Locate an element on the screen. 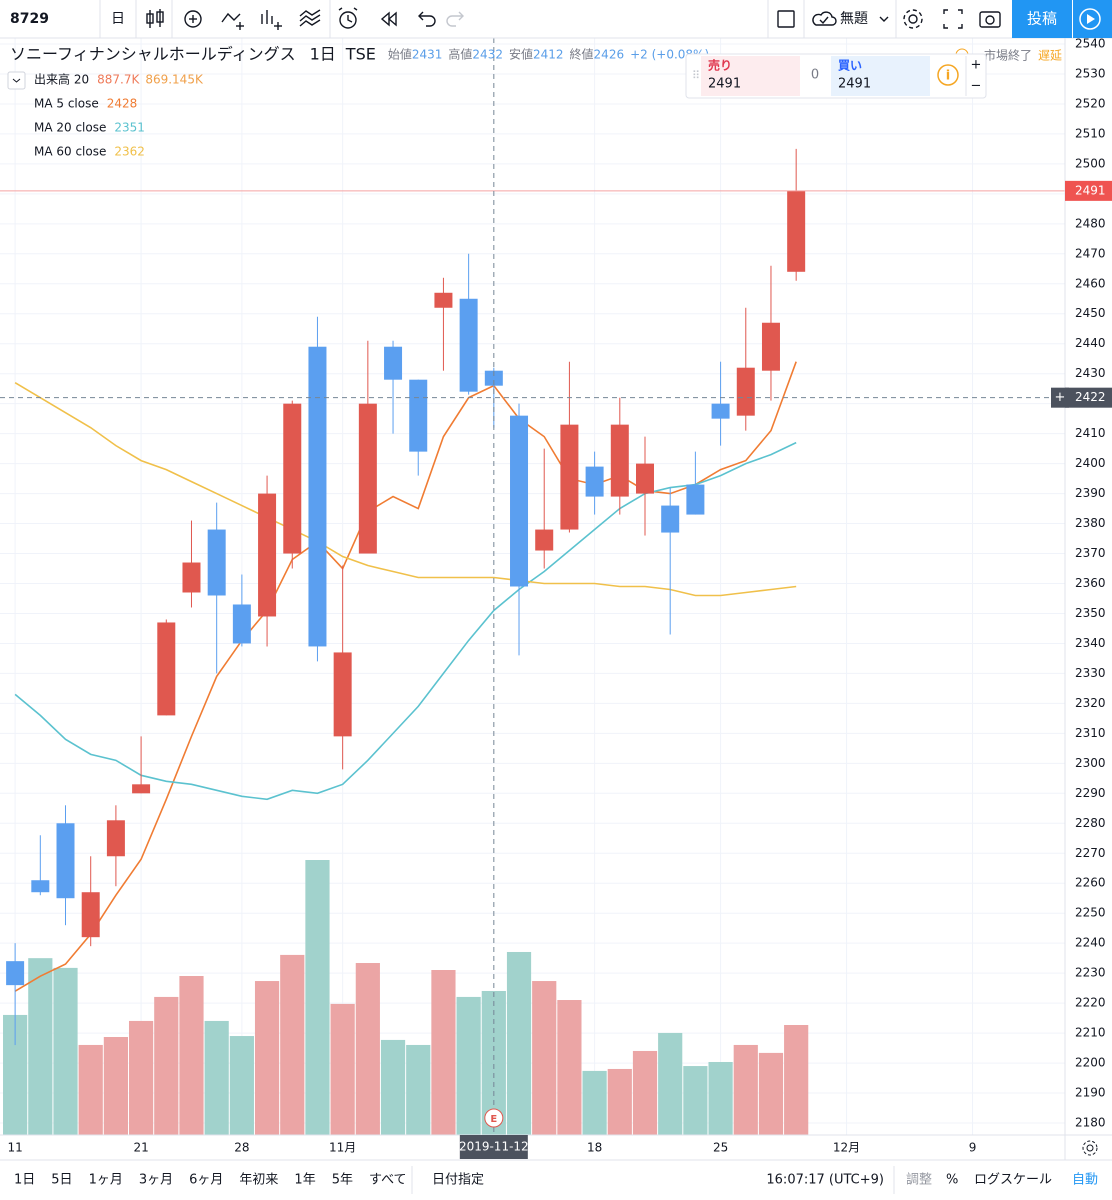 The image size is (1112, 1200). y-tick-label: 2510 is located at coordinates (1090, 133).